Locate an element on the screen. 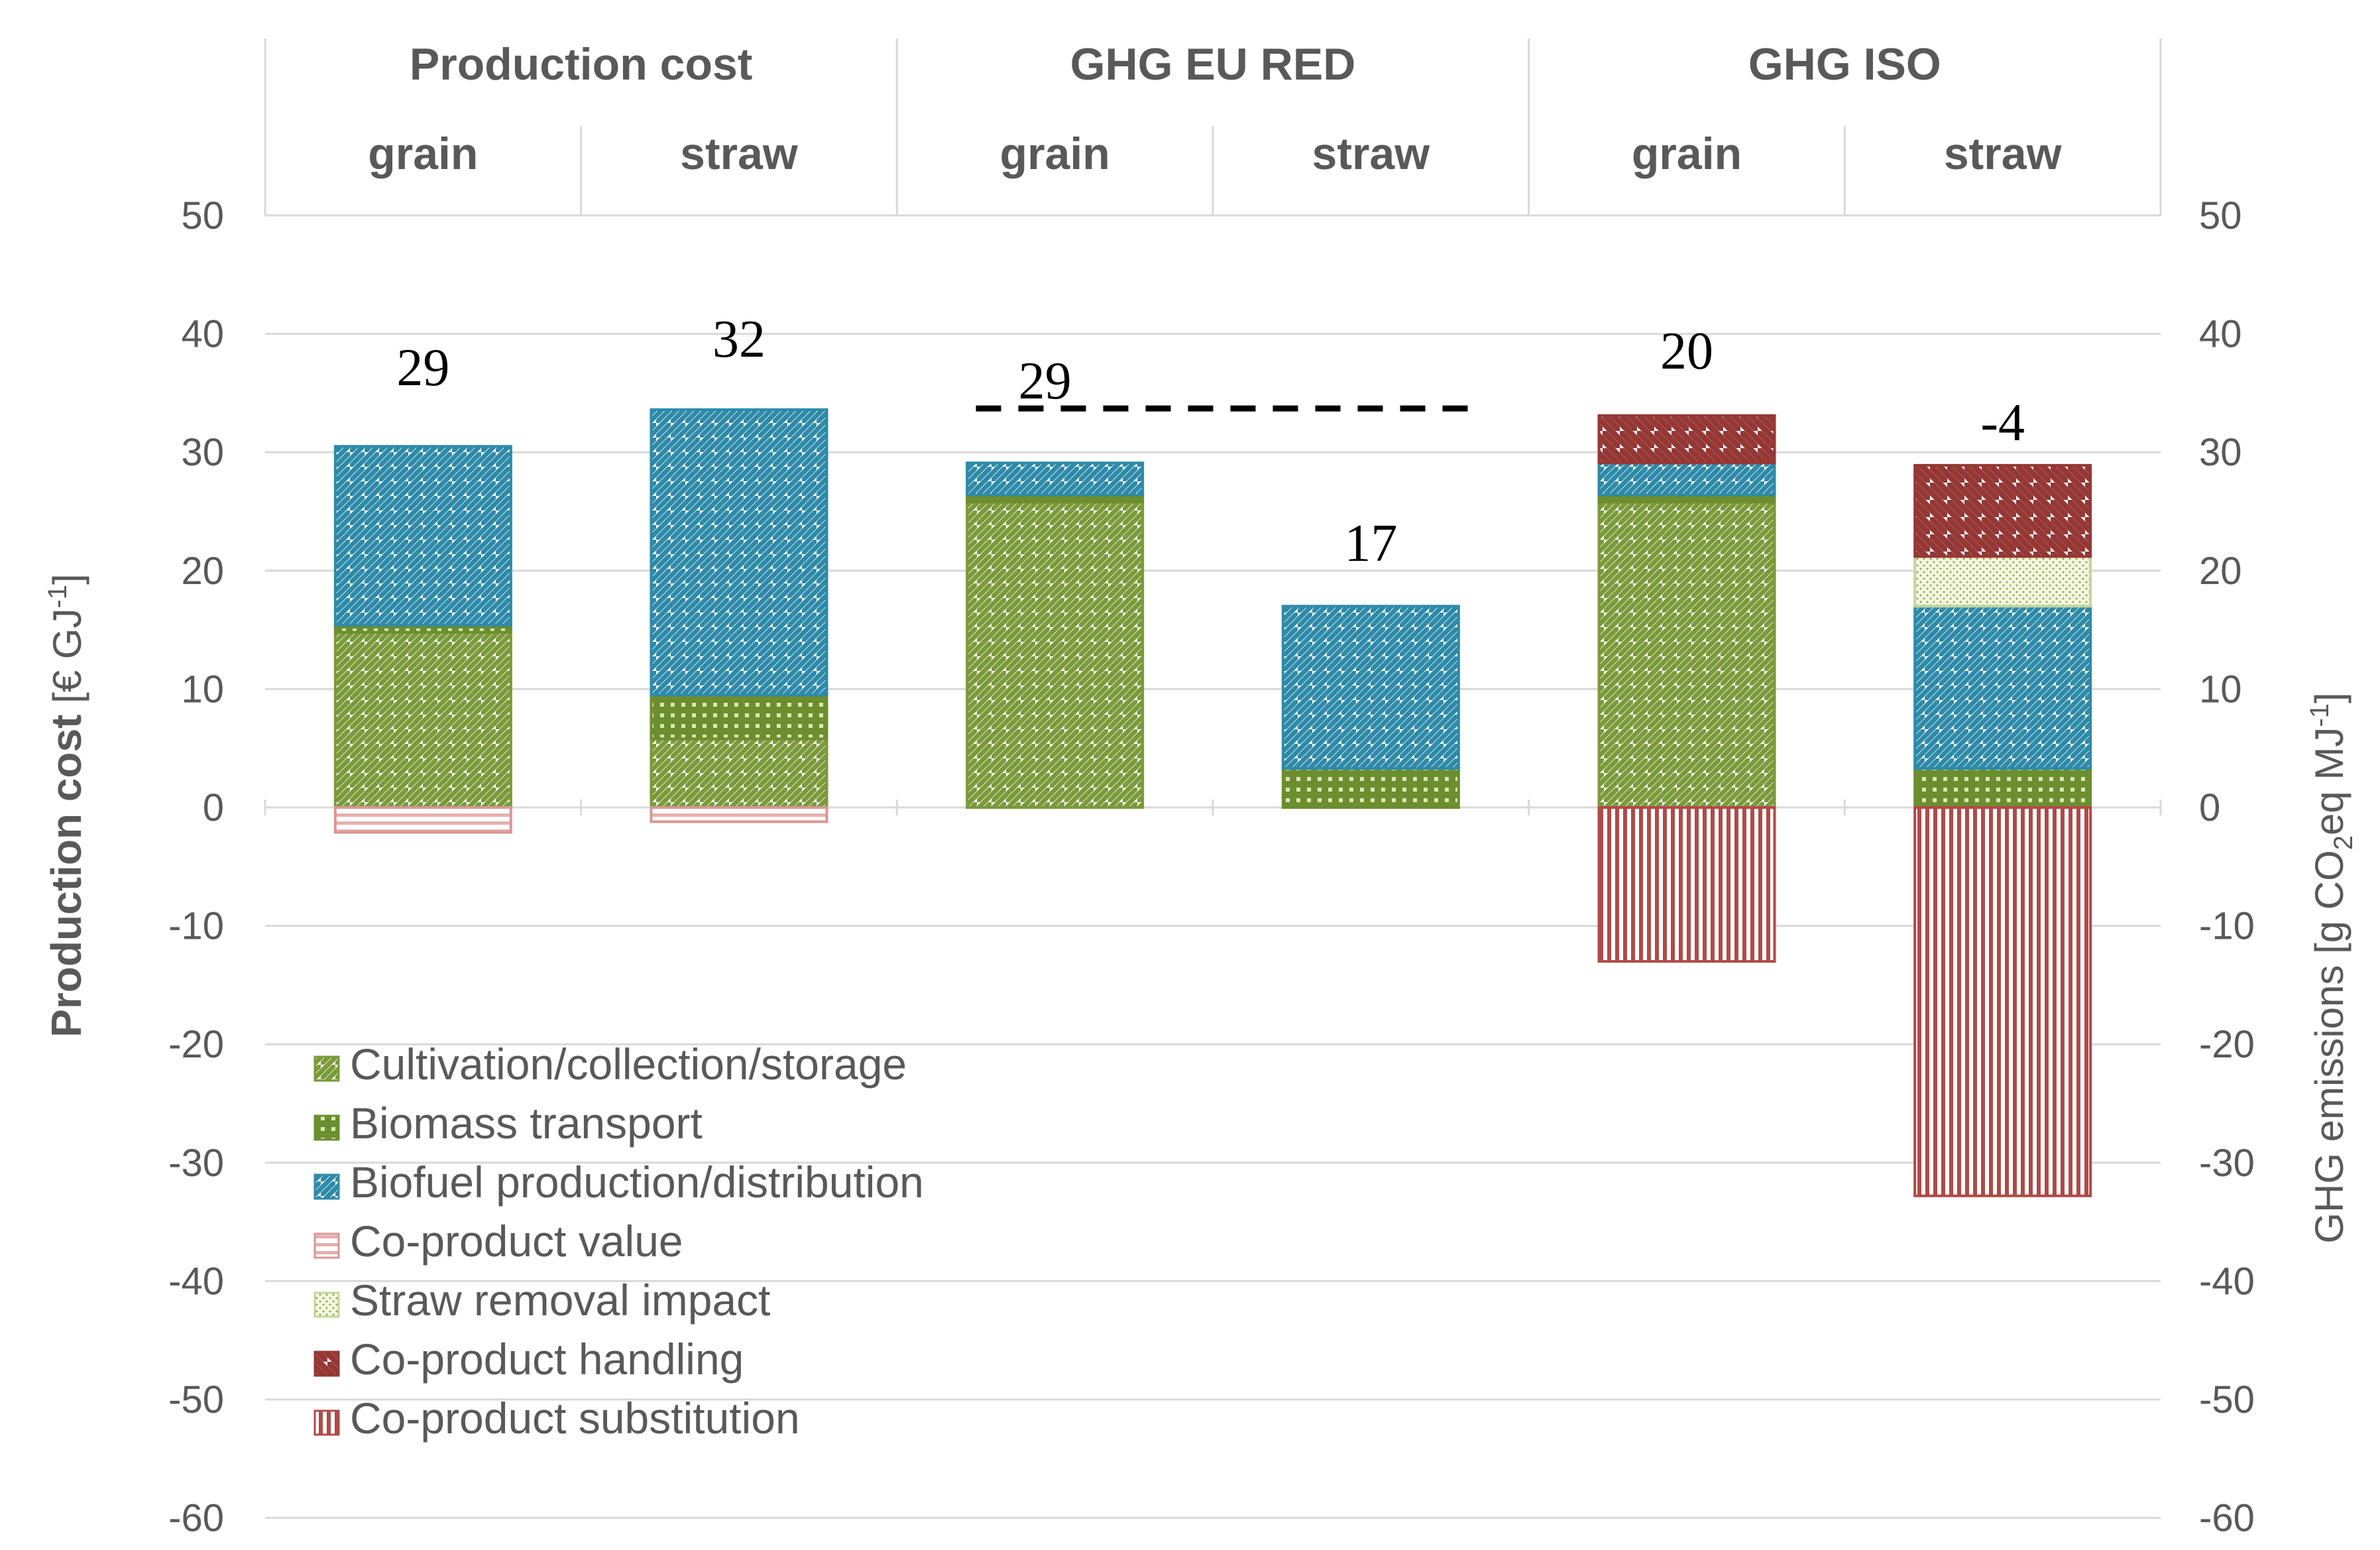 This screenshot has height=1550, width=2380. right-axis-title: GHG emissions [g CO2eq MJ-1] is located at coordinates (2331, 967).